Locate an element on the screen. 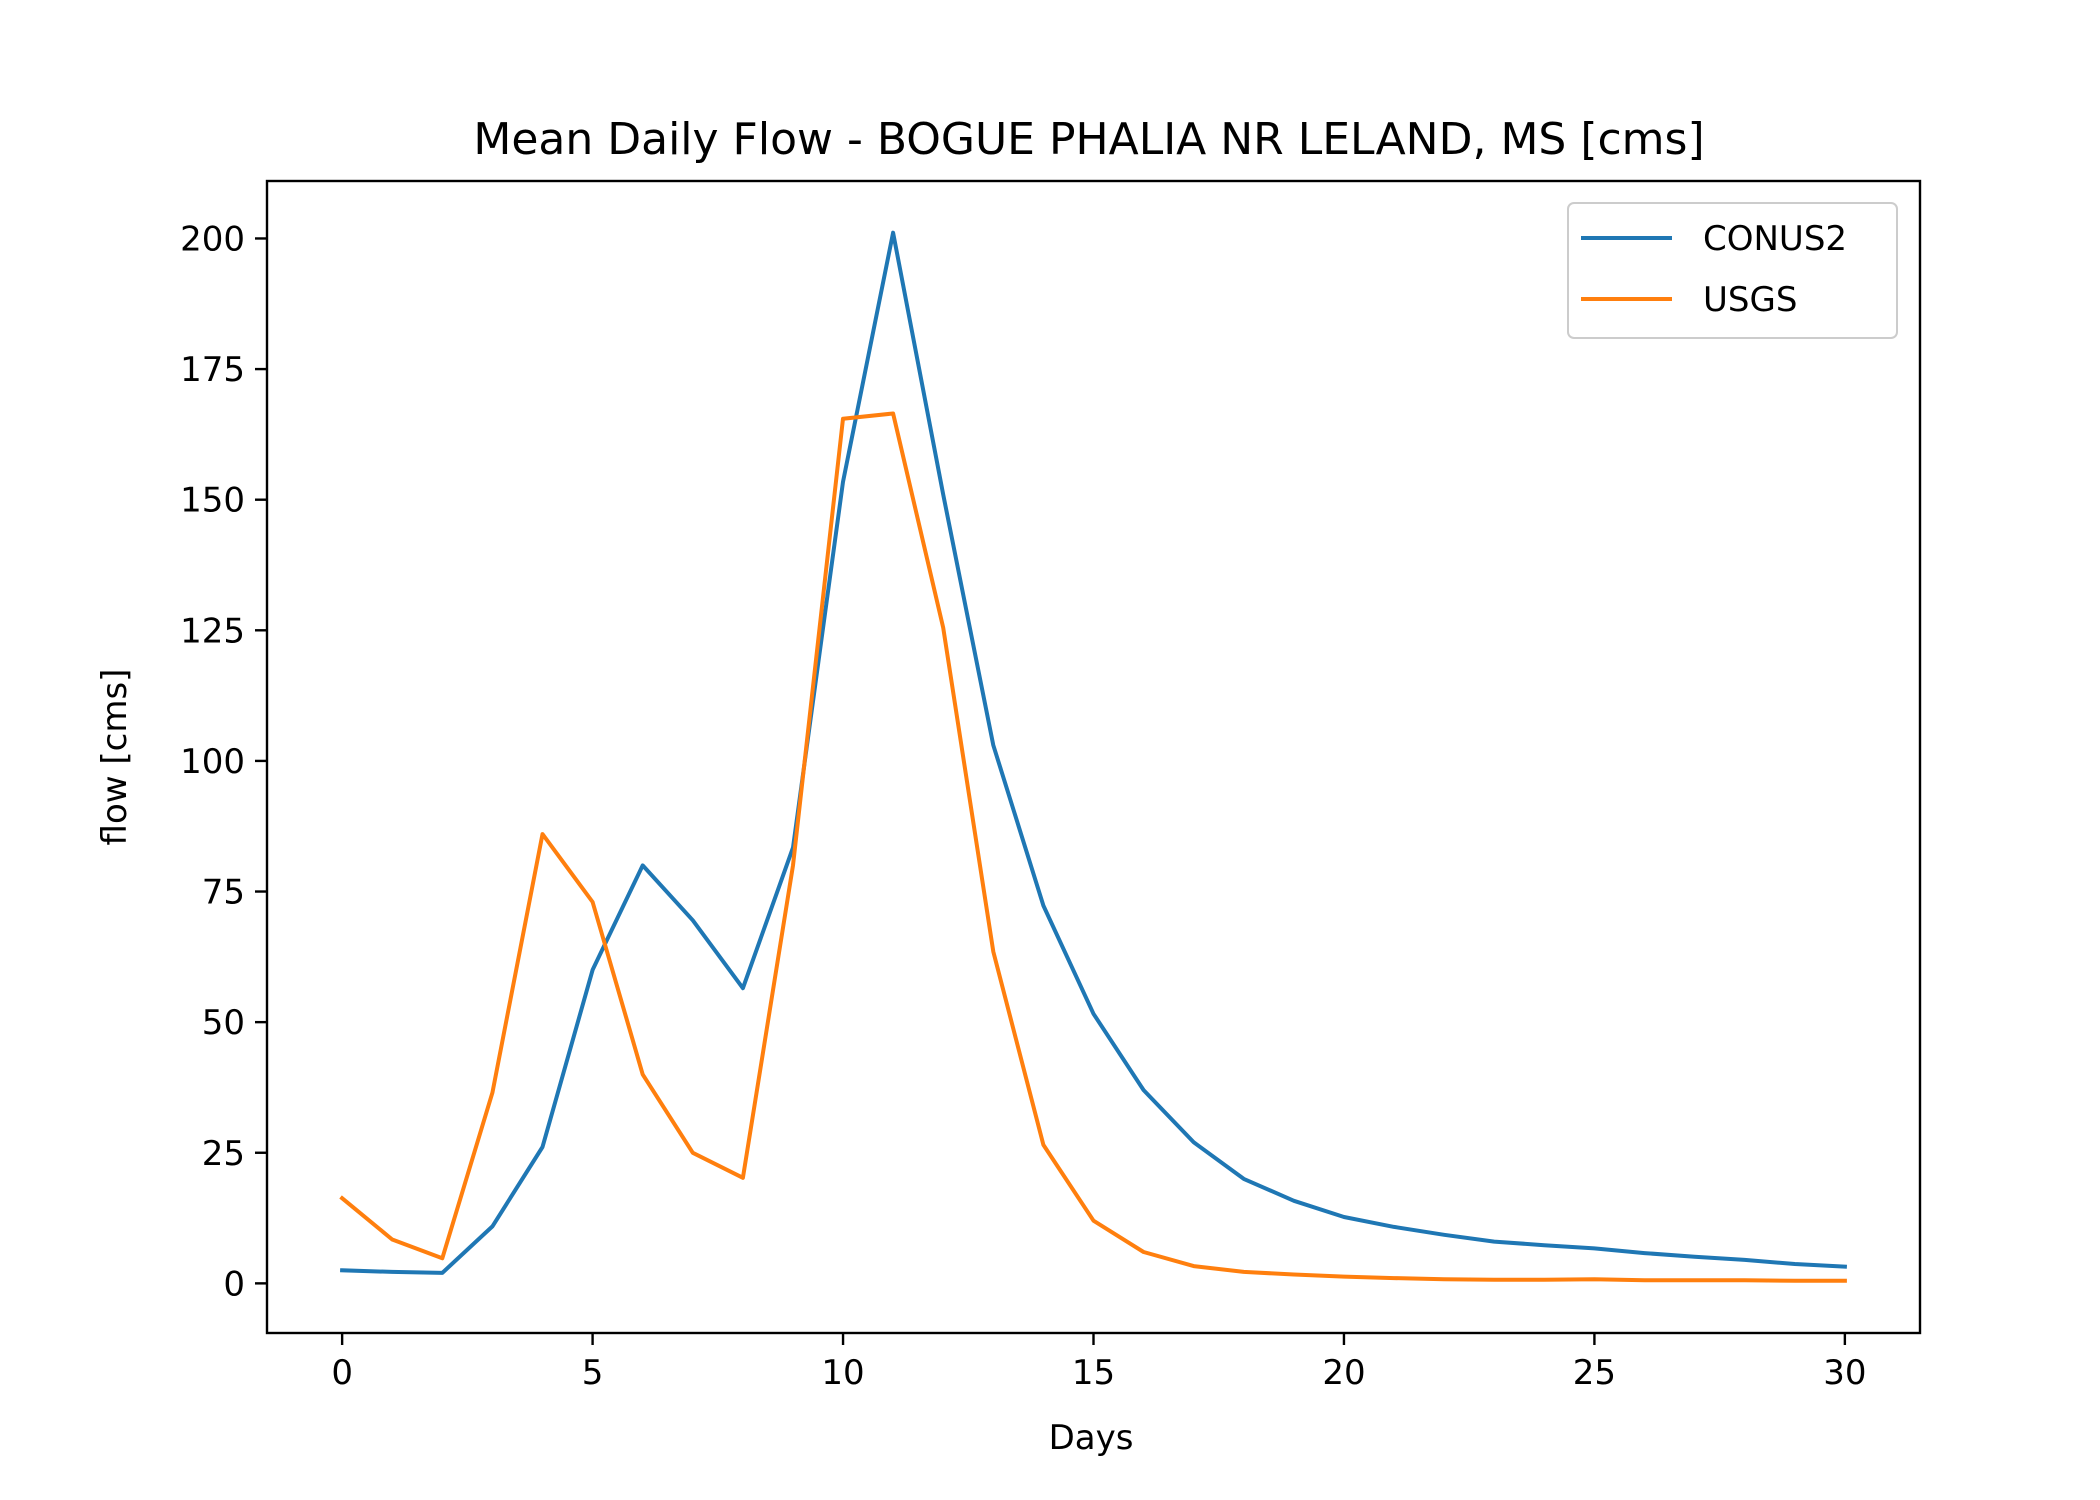 The height and width of the screenshot is (1500, 2100). x-axis-title: Days is located at coordinates (1091, 1438).